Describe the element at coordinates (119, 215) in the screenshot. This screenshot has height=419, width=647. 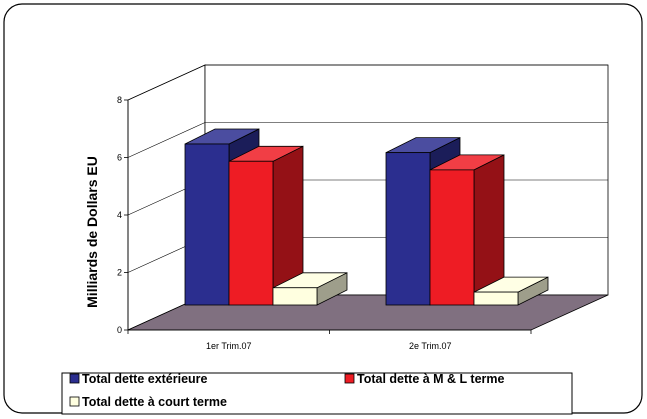
I see `y-tick-label: 4` at that location.